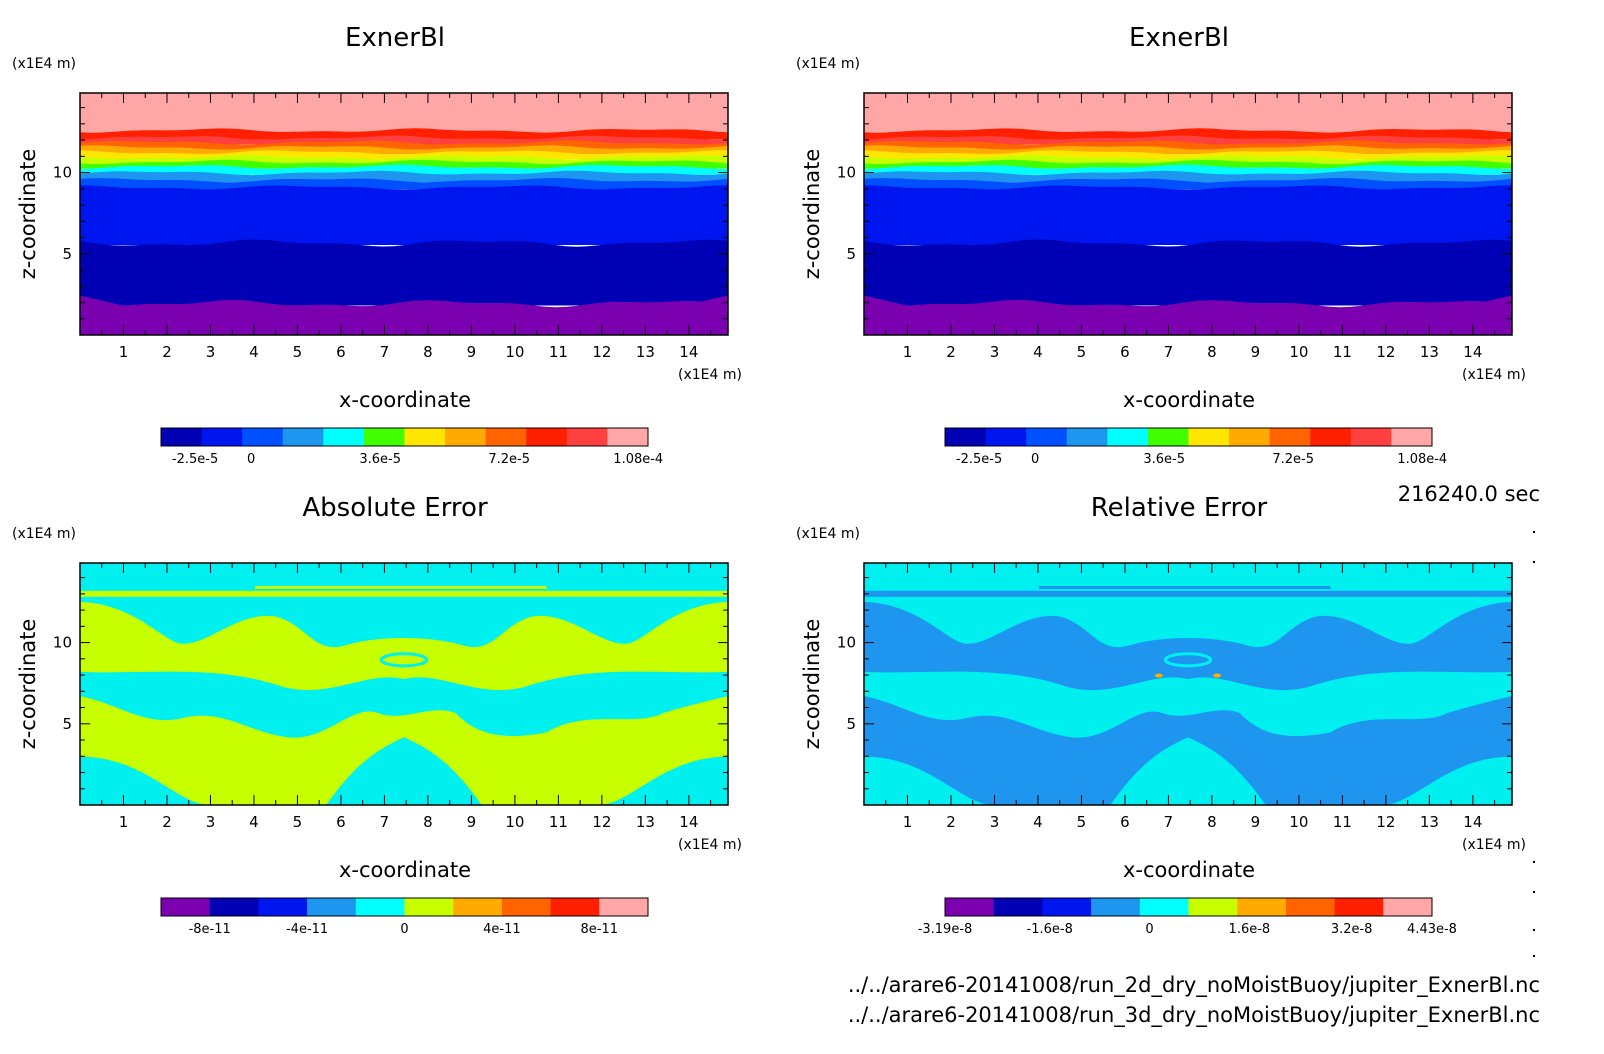 The image size is (1604, 1054). I want to click on plot-area, so click(1188, 684).